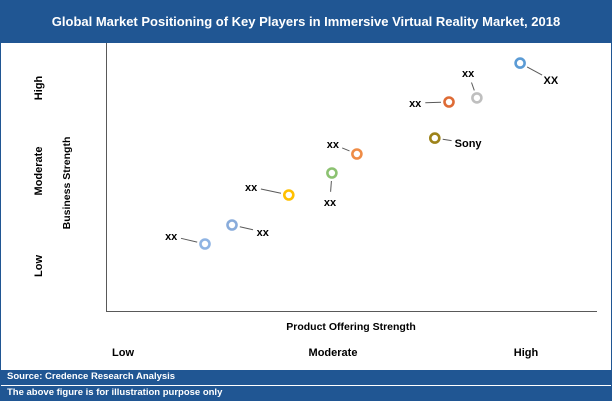  Describe the element at coordinates (526, 353) in the screenshot. I see `x-axis-tick-high: High` at that location.